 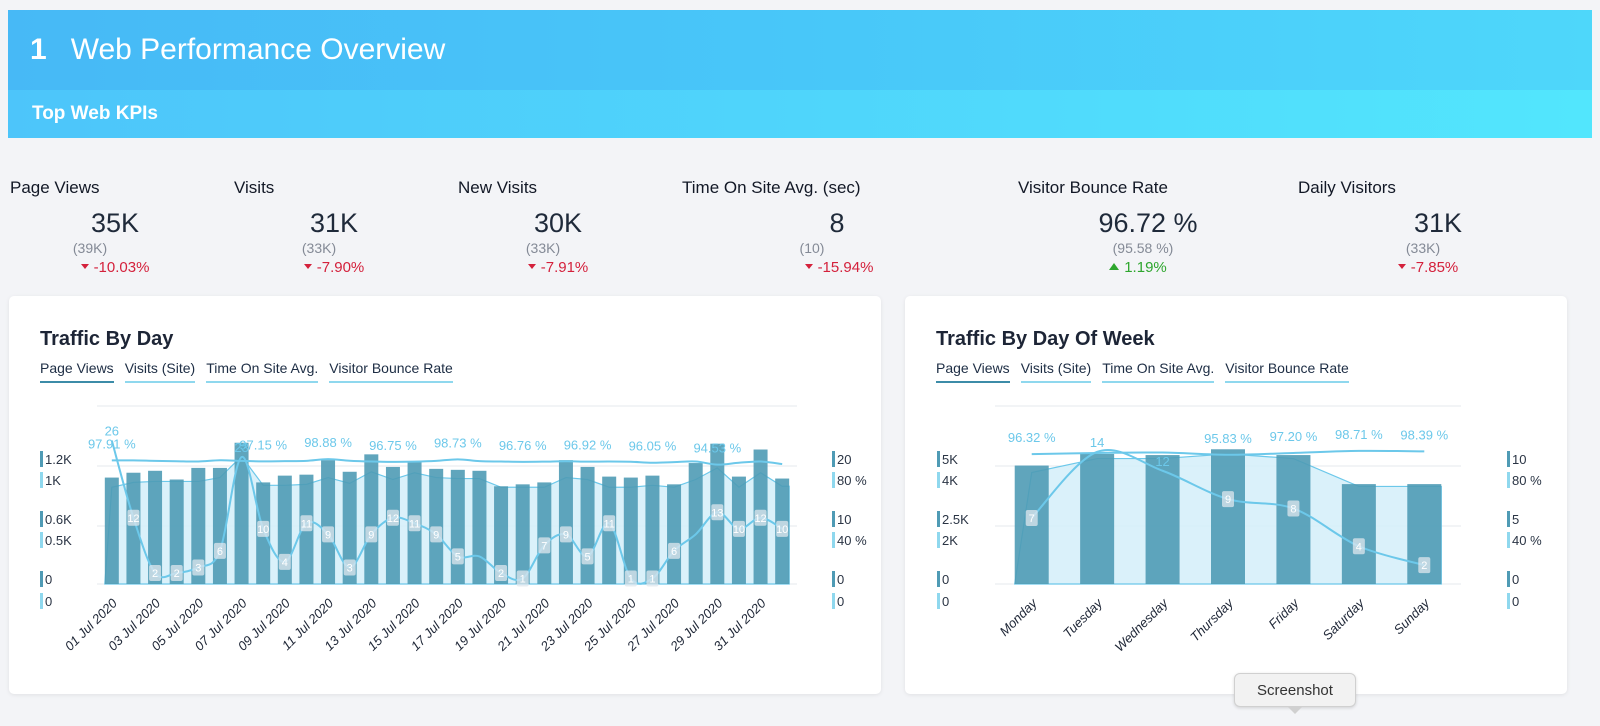 I want to click on time-on-site-label: 26, so click(x=112, y=431).